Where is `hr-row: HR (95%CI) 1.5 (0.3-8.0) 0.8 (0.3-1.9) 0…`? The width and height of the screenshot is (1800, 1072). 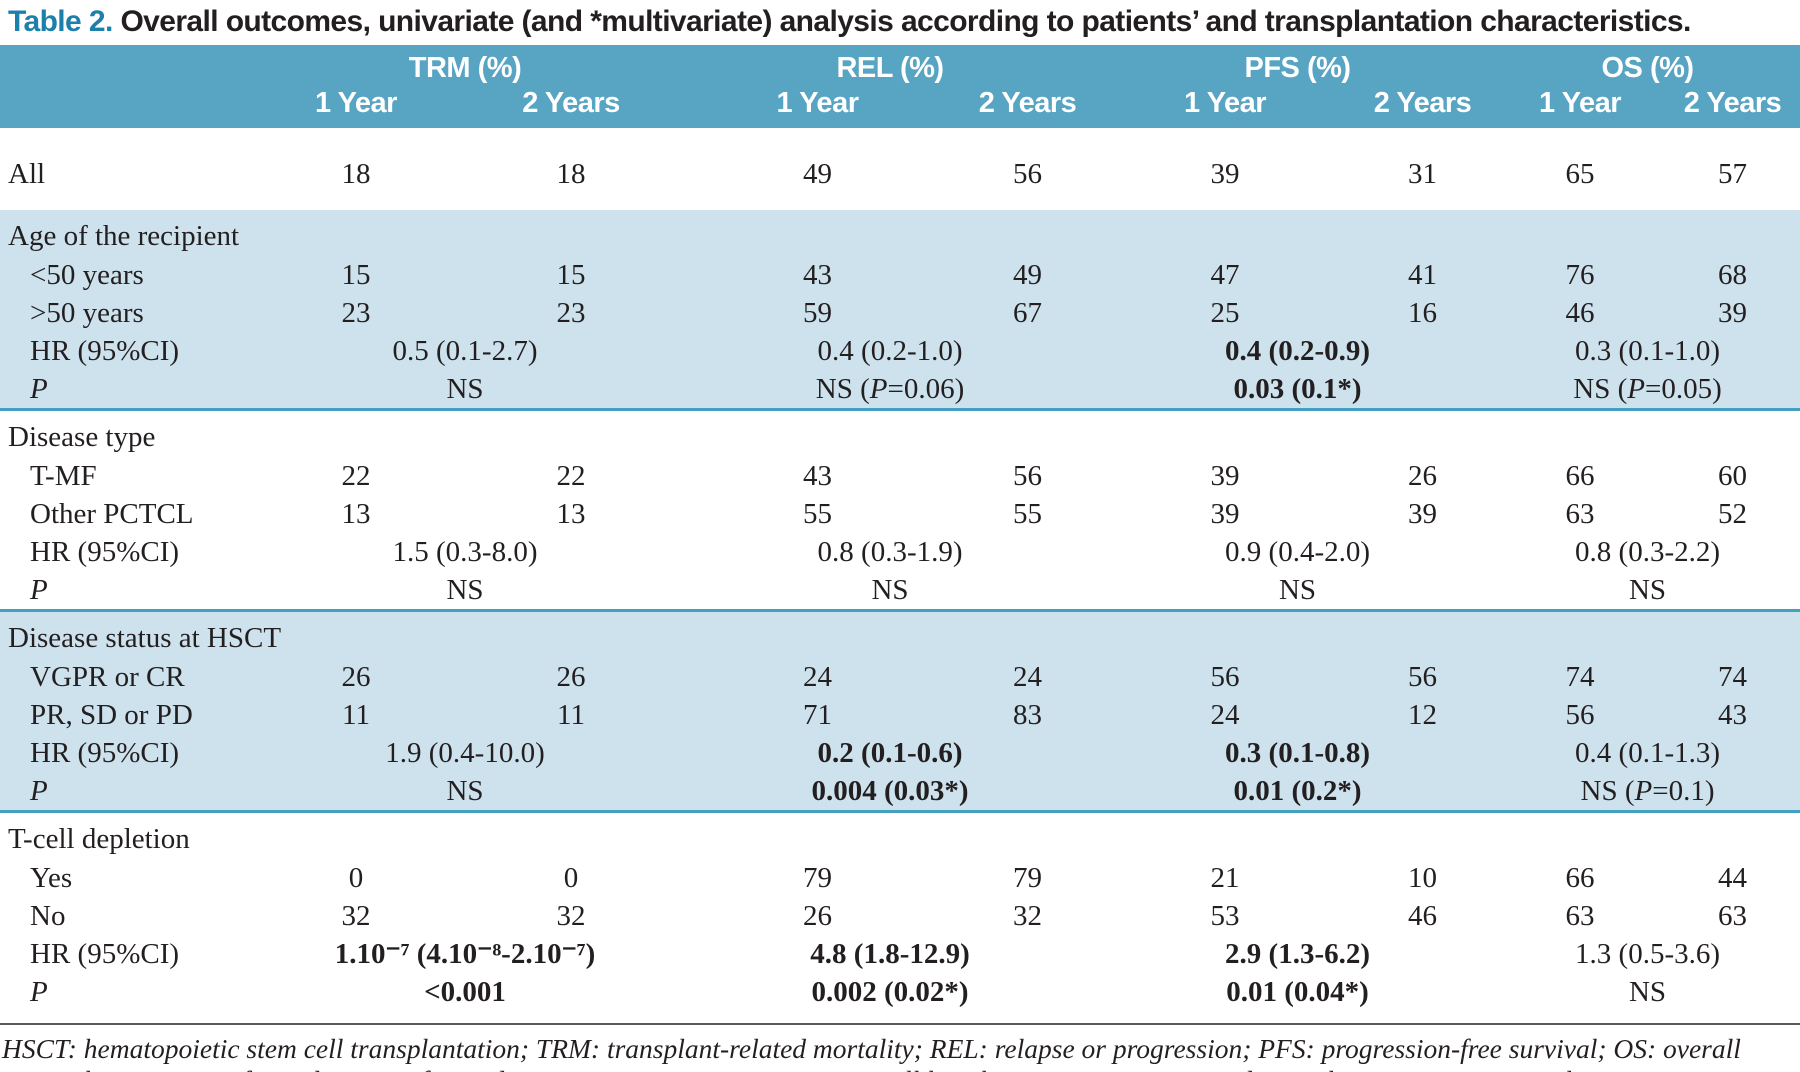 hr-row: HR (95%CI) 1.5 (0.3-8.0) 0.8 (0.3-1.9) 0… is located at coordinates (900, 552).